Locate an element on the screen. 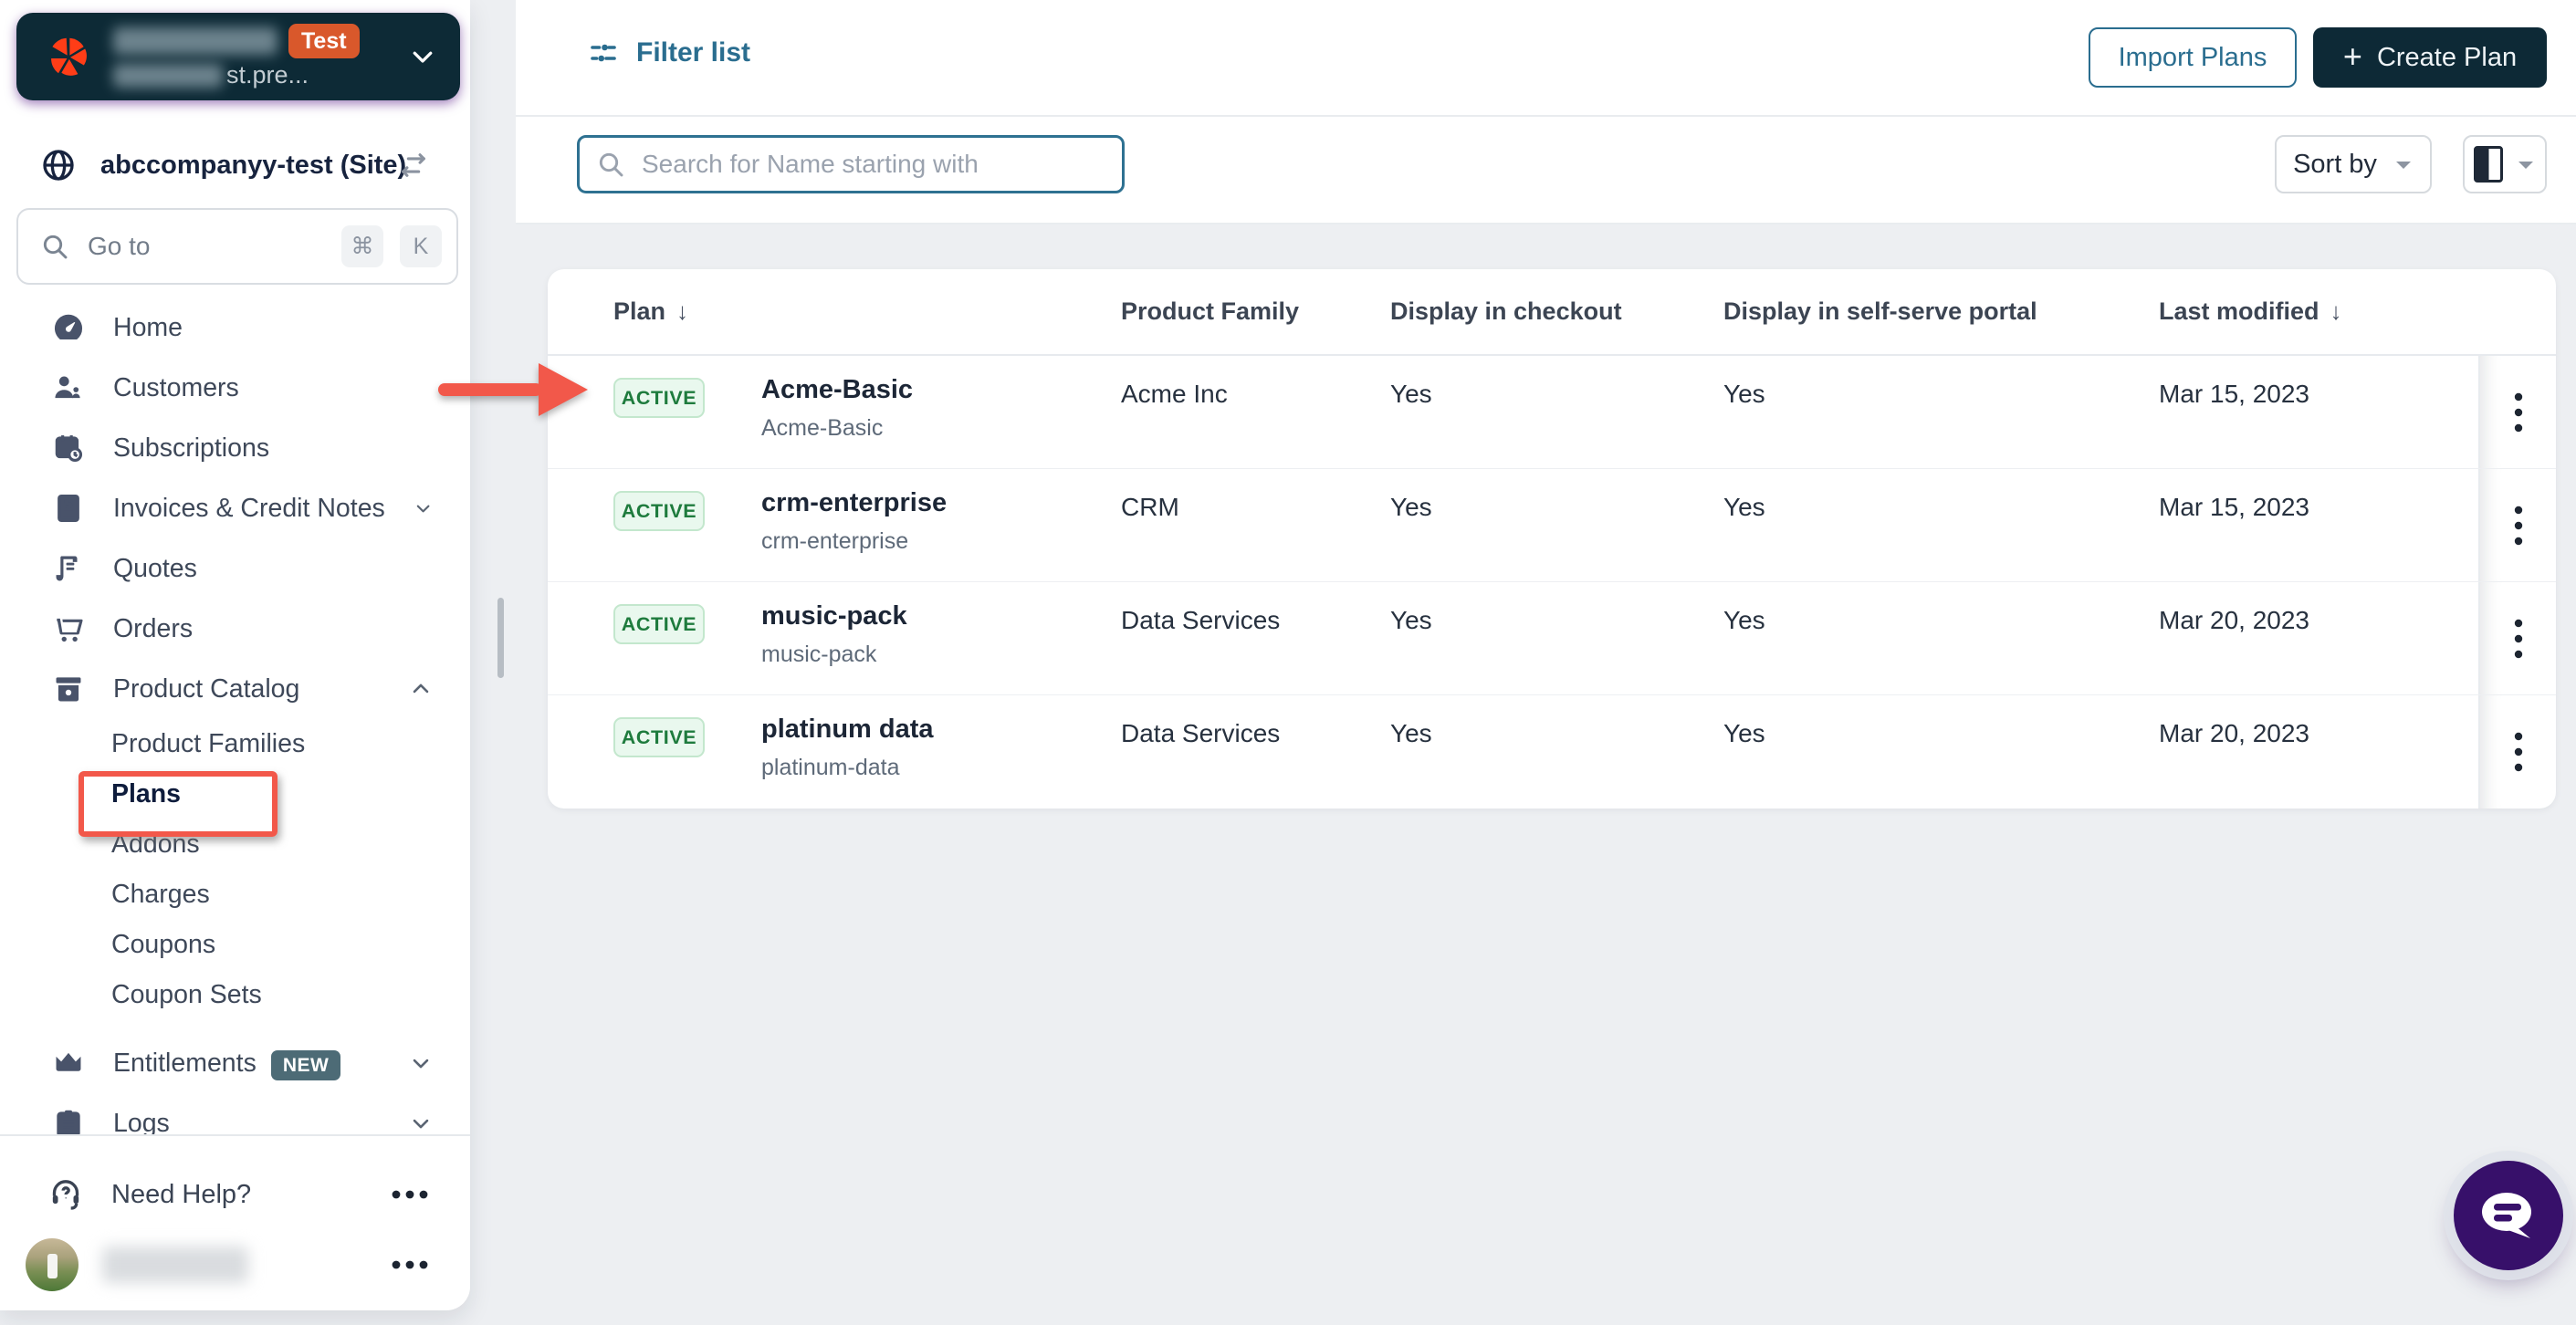 This screenshot has height=1325, width=2576. sidebar-item-label: Invoices & Credit Notes is located at coordinates (249, 508).